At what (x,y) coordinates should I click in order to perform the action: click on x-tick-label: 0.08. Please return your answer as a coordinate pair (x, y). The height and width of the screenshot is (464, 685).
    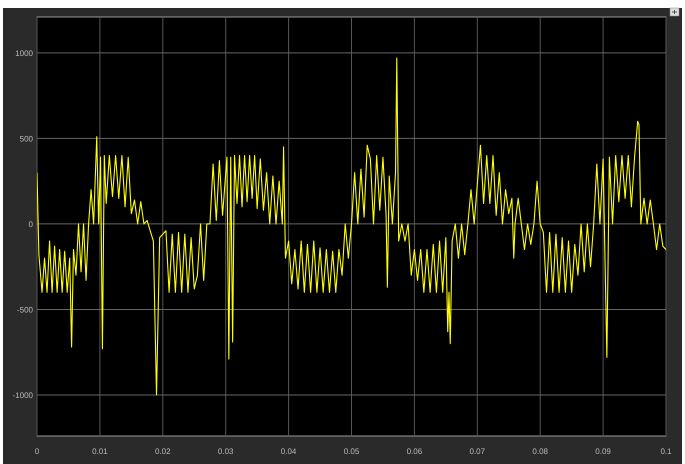
    Looking at the image, I should click on (540, 451).